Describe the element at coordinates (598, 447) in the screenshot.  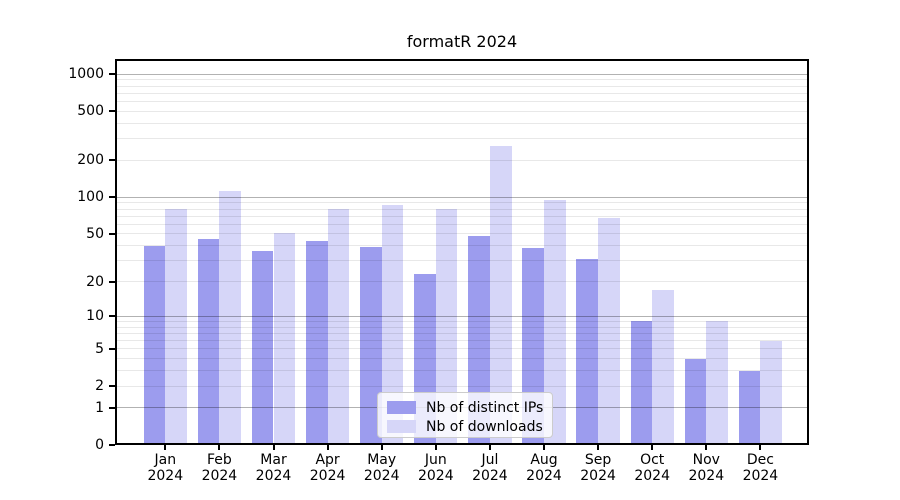
I see `x-tick-mark-sep` at that location.